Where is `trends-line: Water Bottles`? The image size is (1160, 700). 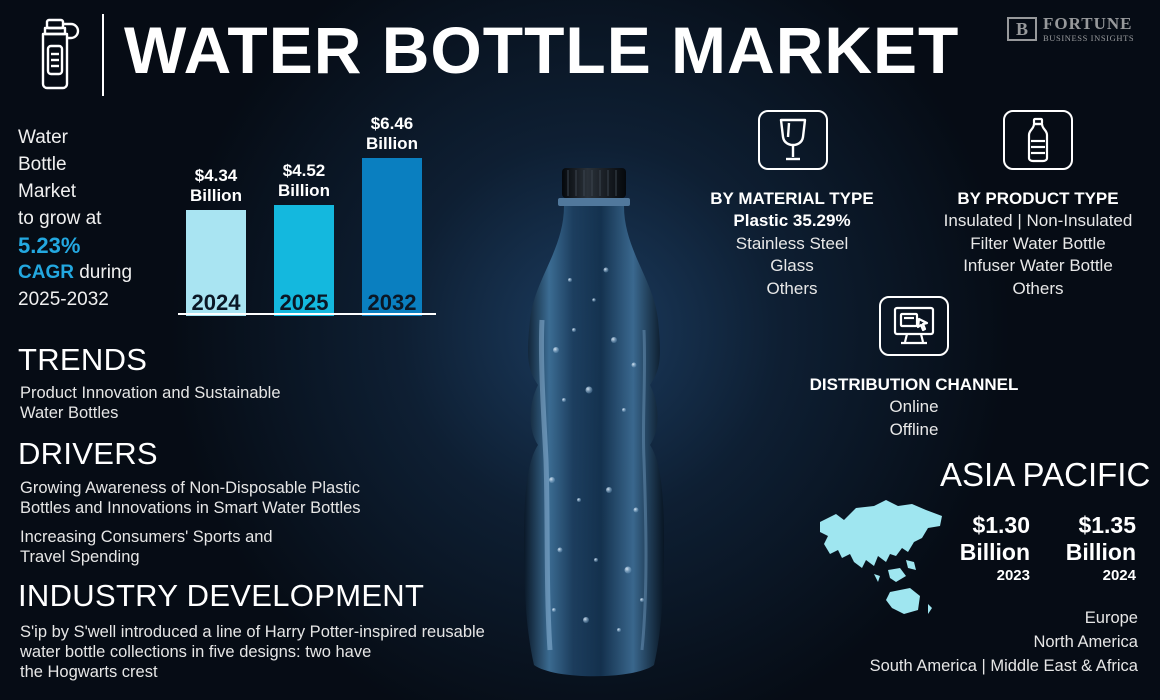 trends-line: Water Bottles is located at coordinates (69, 413).